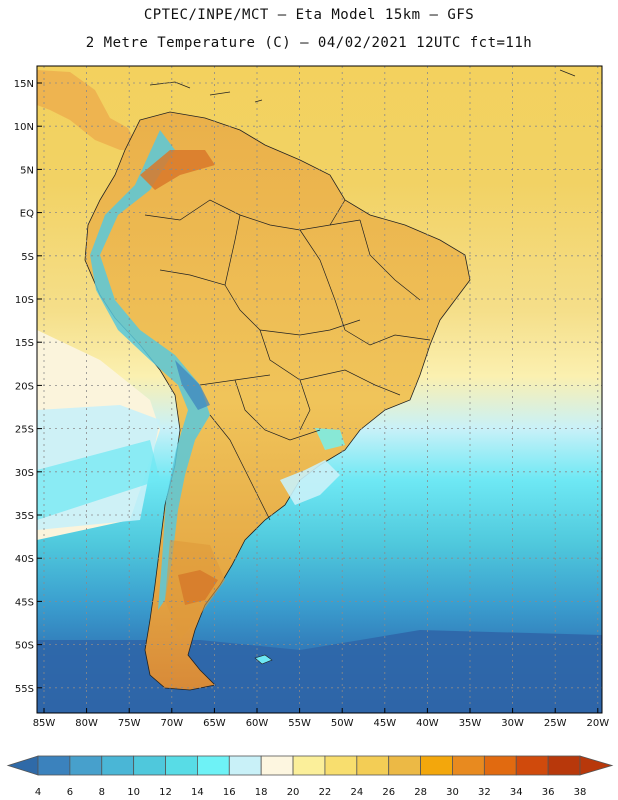 The image size is (618, 800). What do you see at coordinates (38, 792) in the screenshot?
I see `colorbar-label: 4` at bounding box center [38, 792].